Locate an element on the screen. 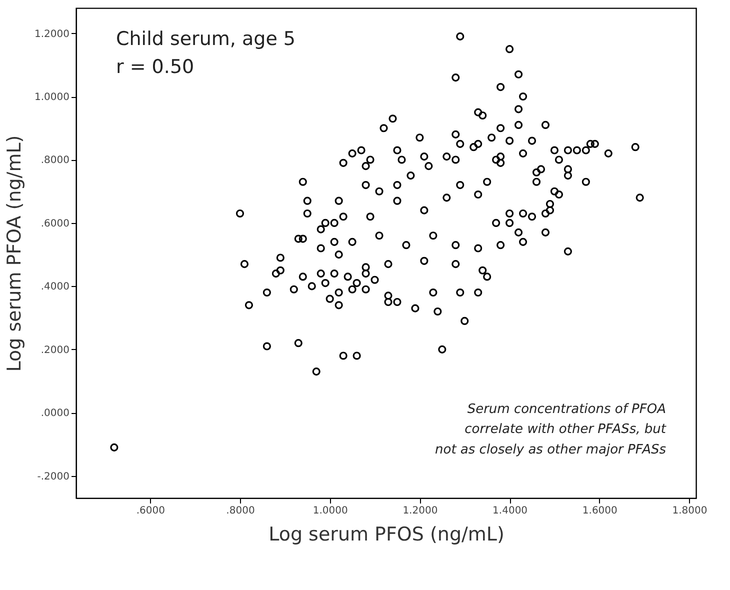  x-tick-label: 1.4000 is located at coordinates (510, 511).